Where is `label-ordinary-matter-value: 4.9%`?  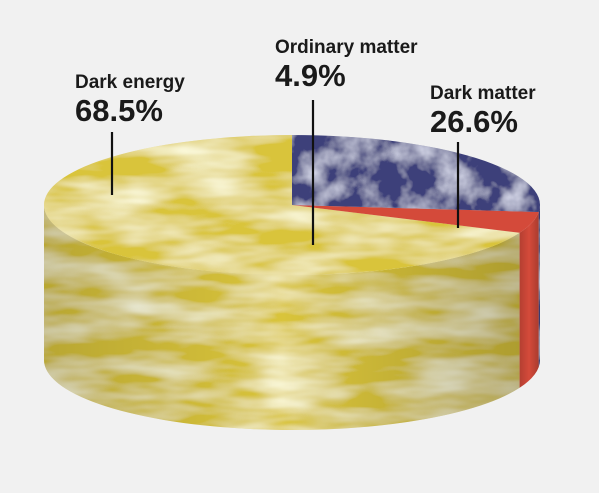 label-ordinary-matter-value: 4.9% is located at coordinates (310, 75).